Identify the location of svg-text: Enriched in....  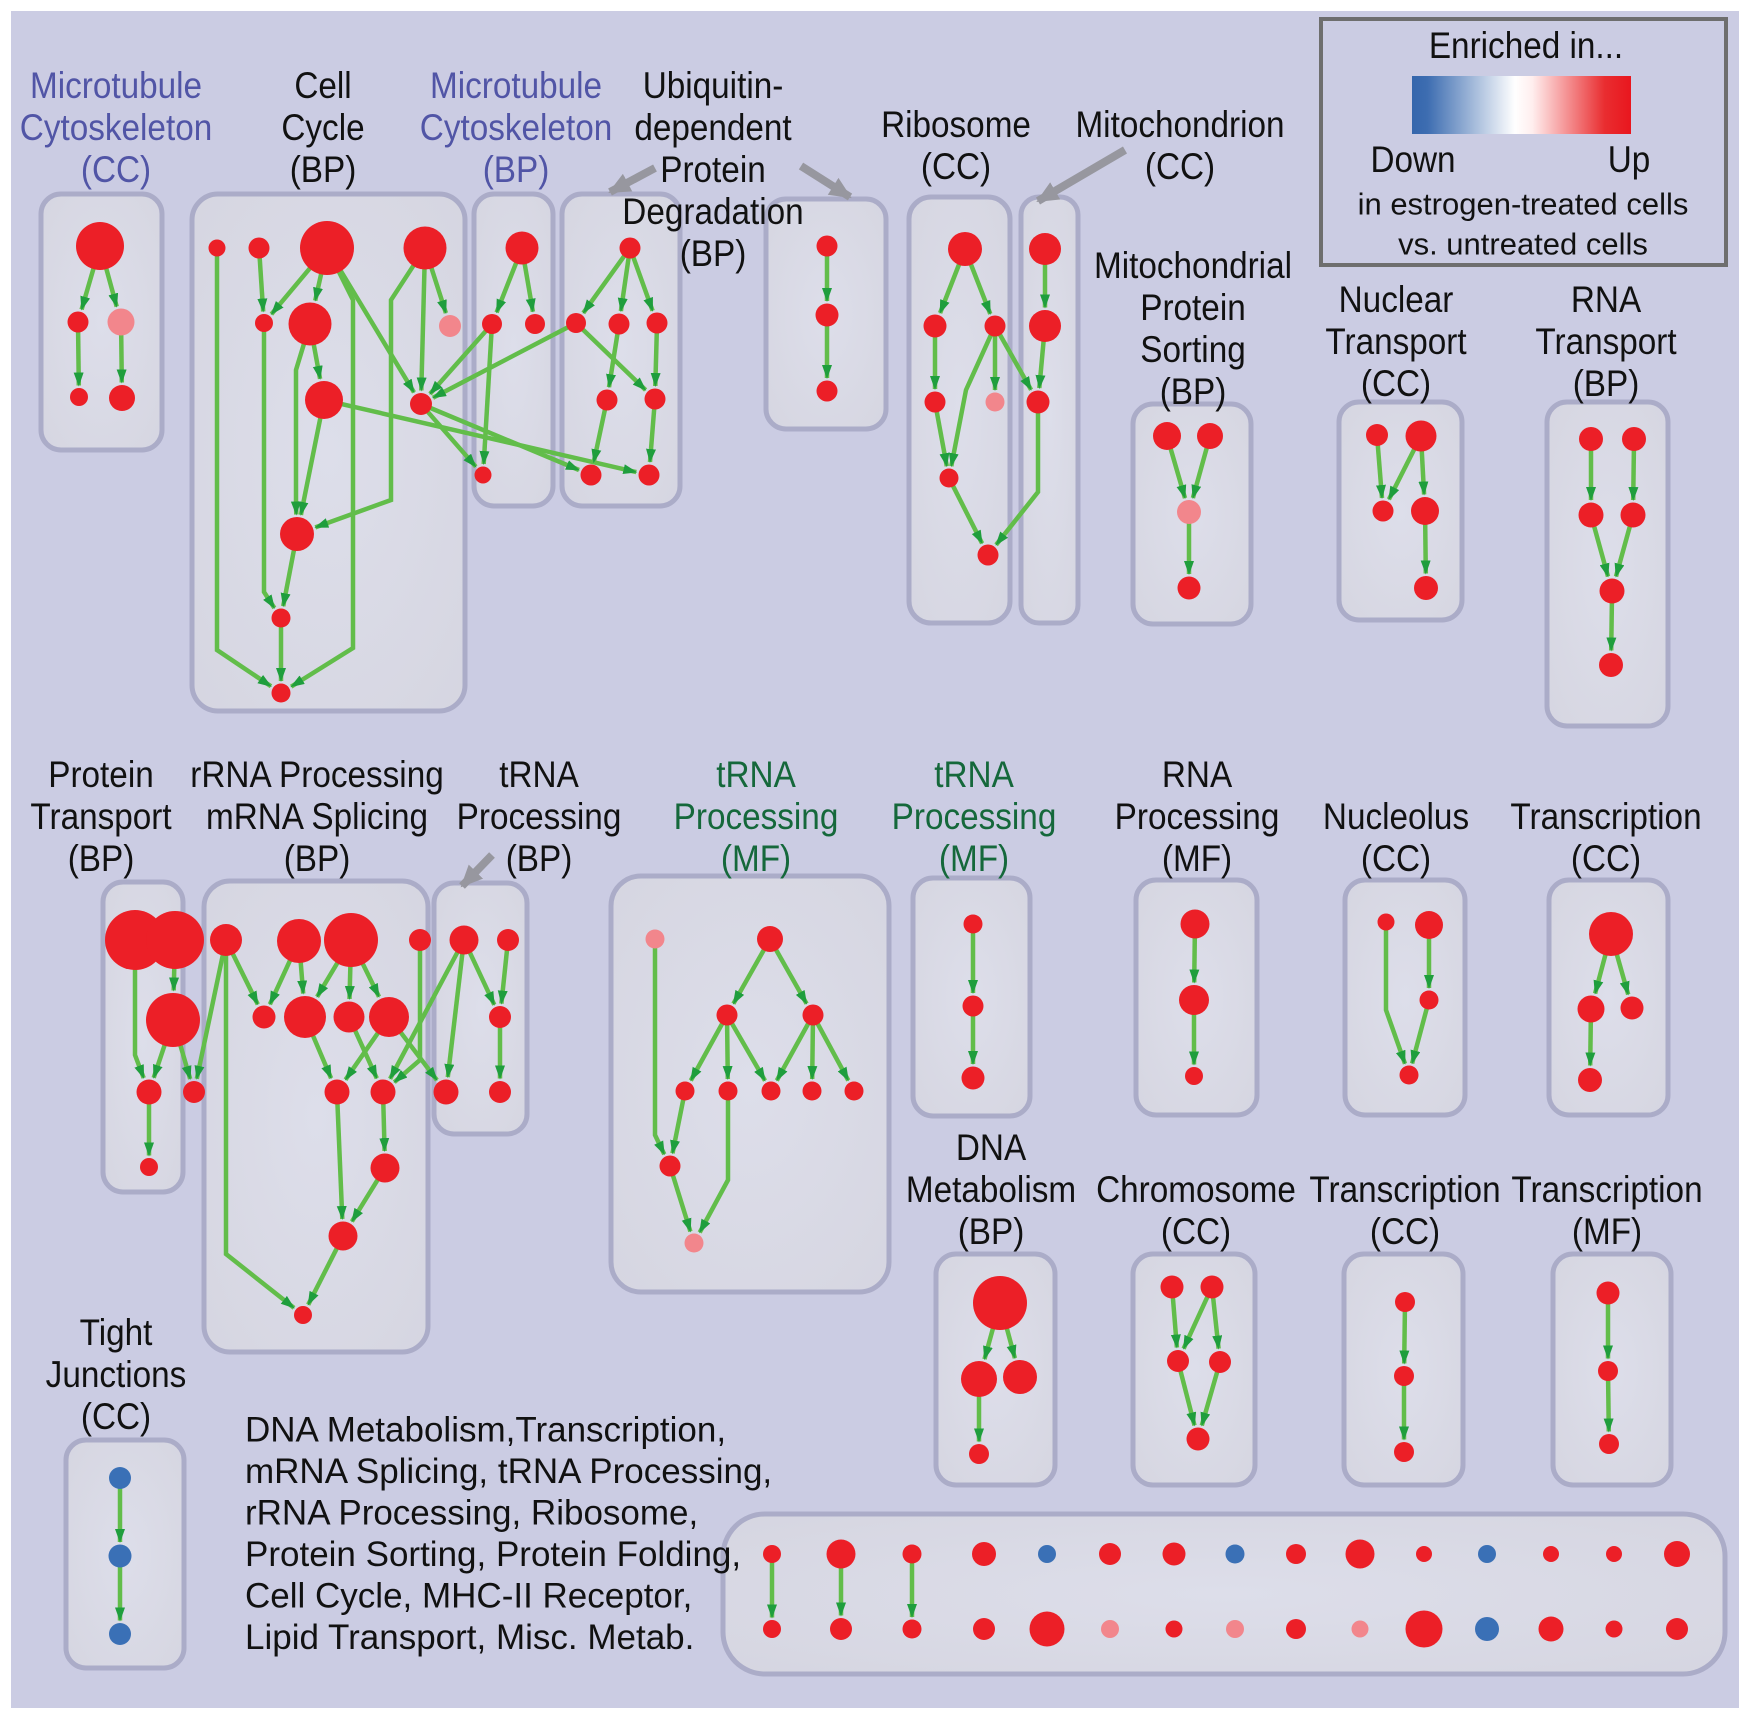
(1526, 46).